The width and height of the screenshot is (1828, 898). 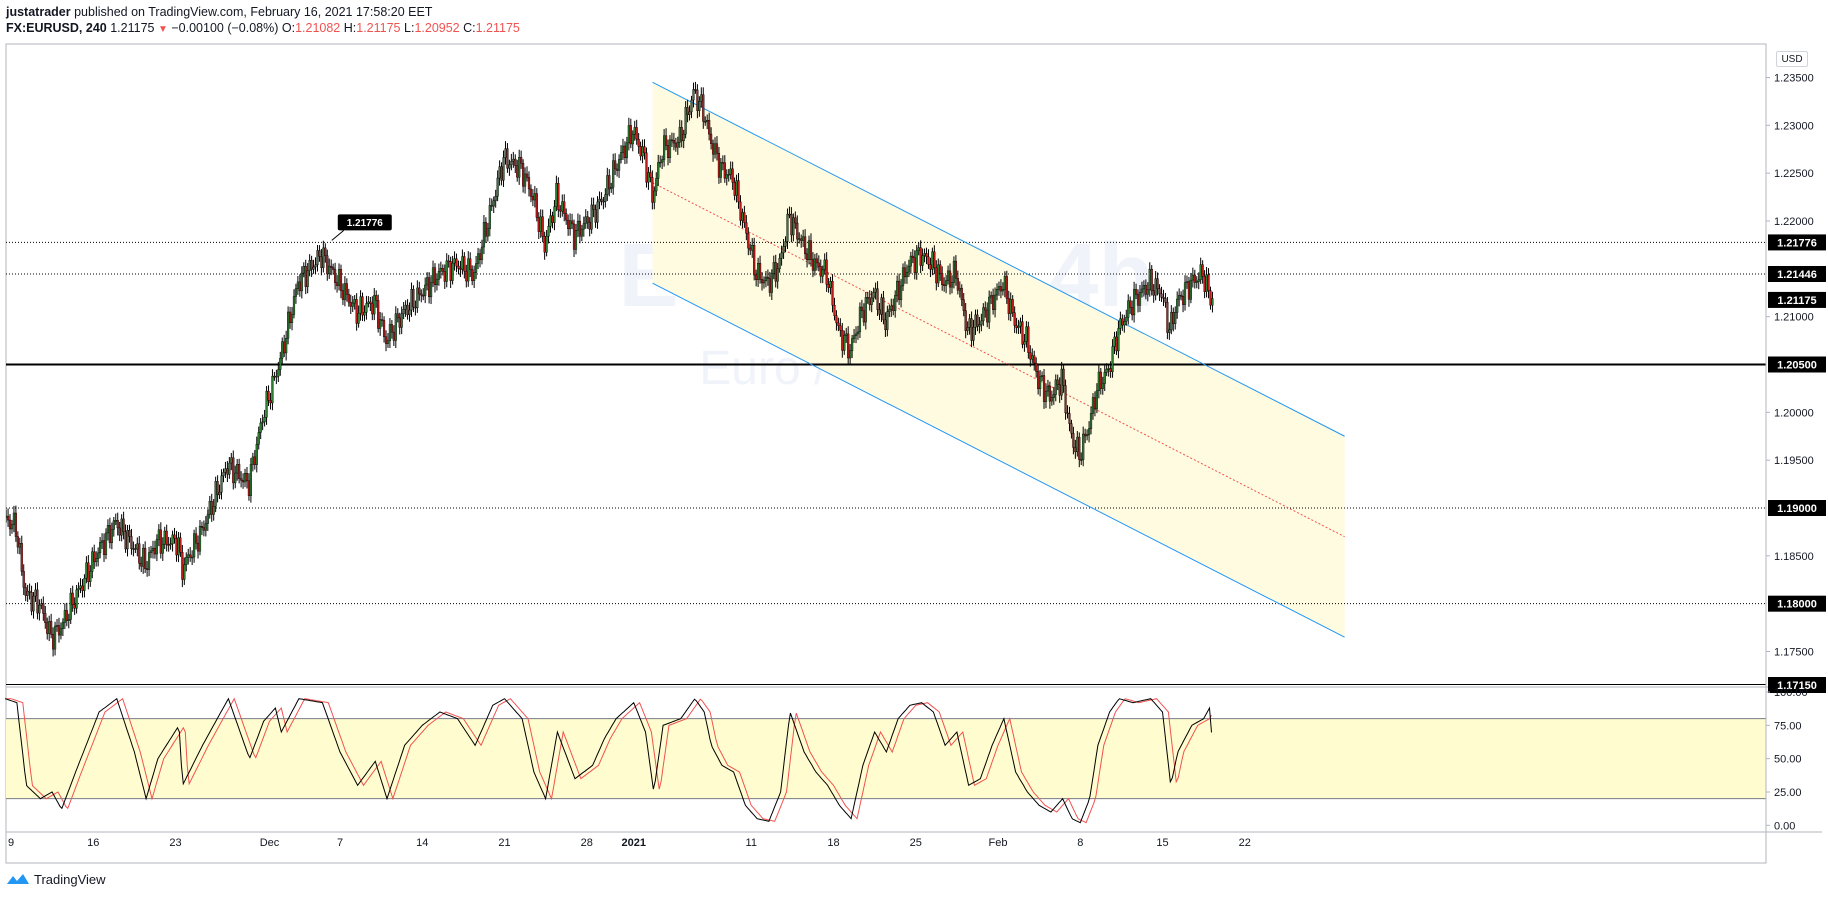 I want to click on stoch-d-line, so click(x=608, y=760).